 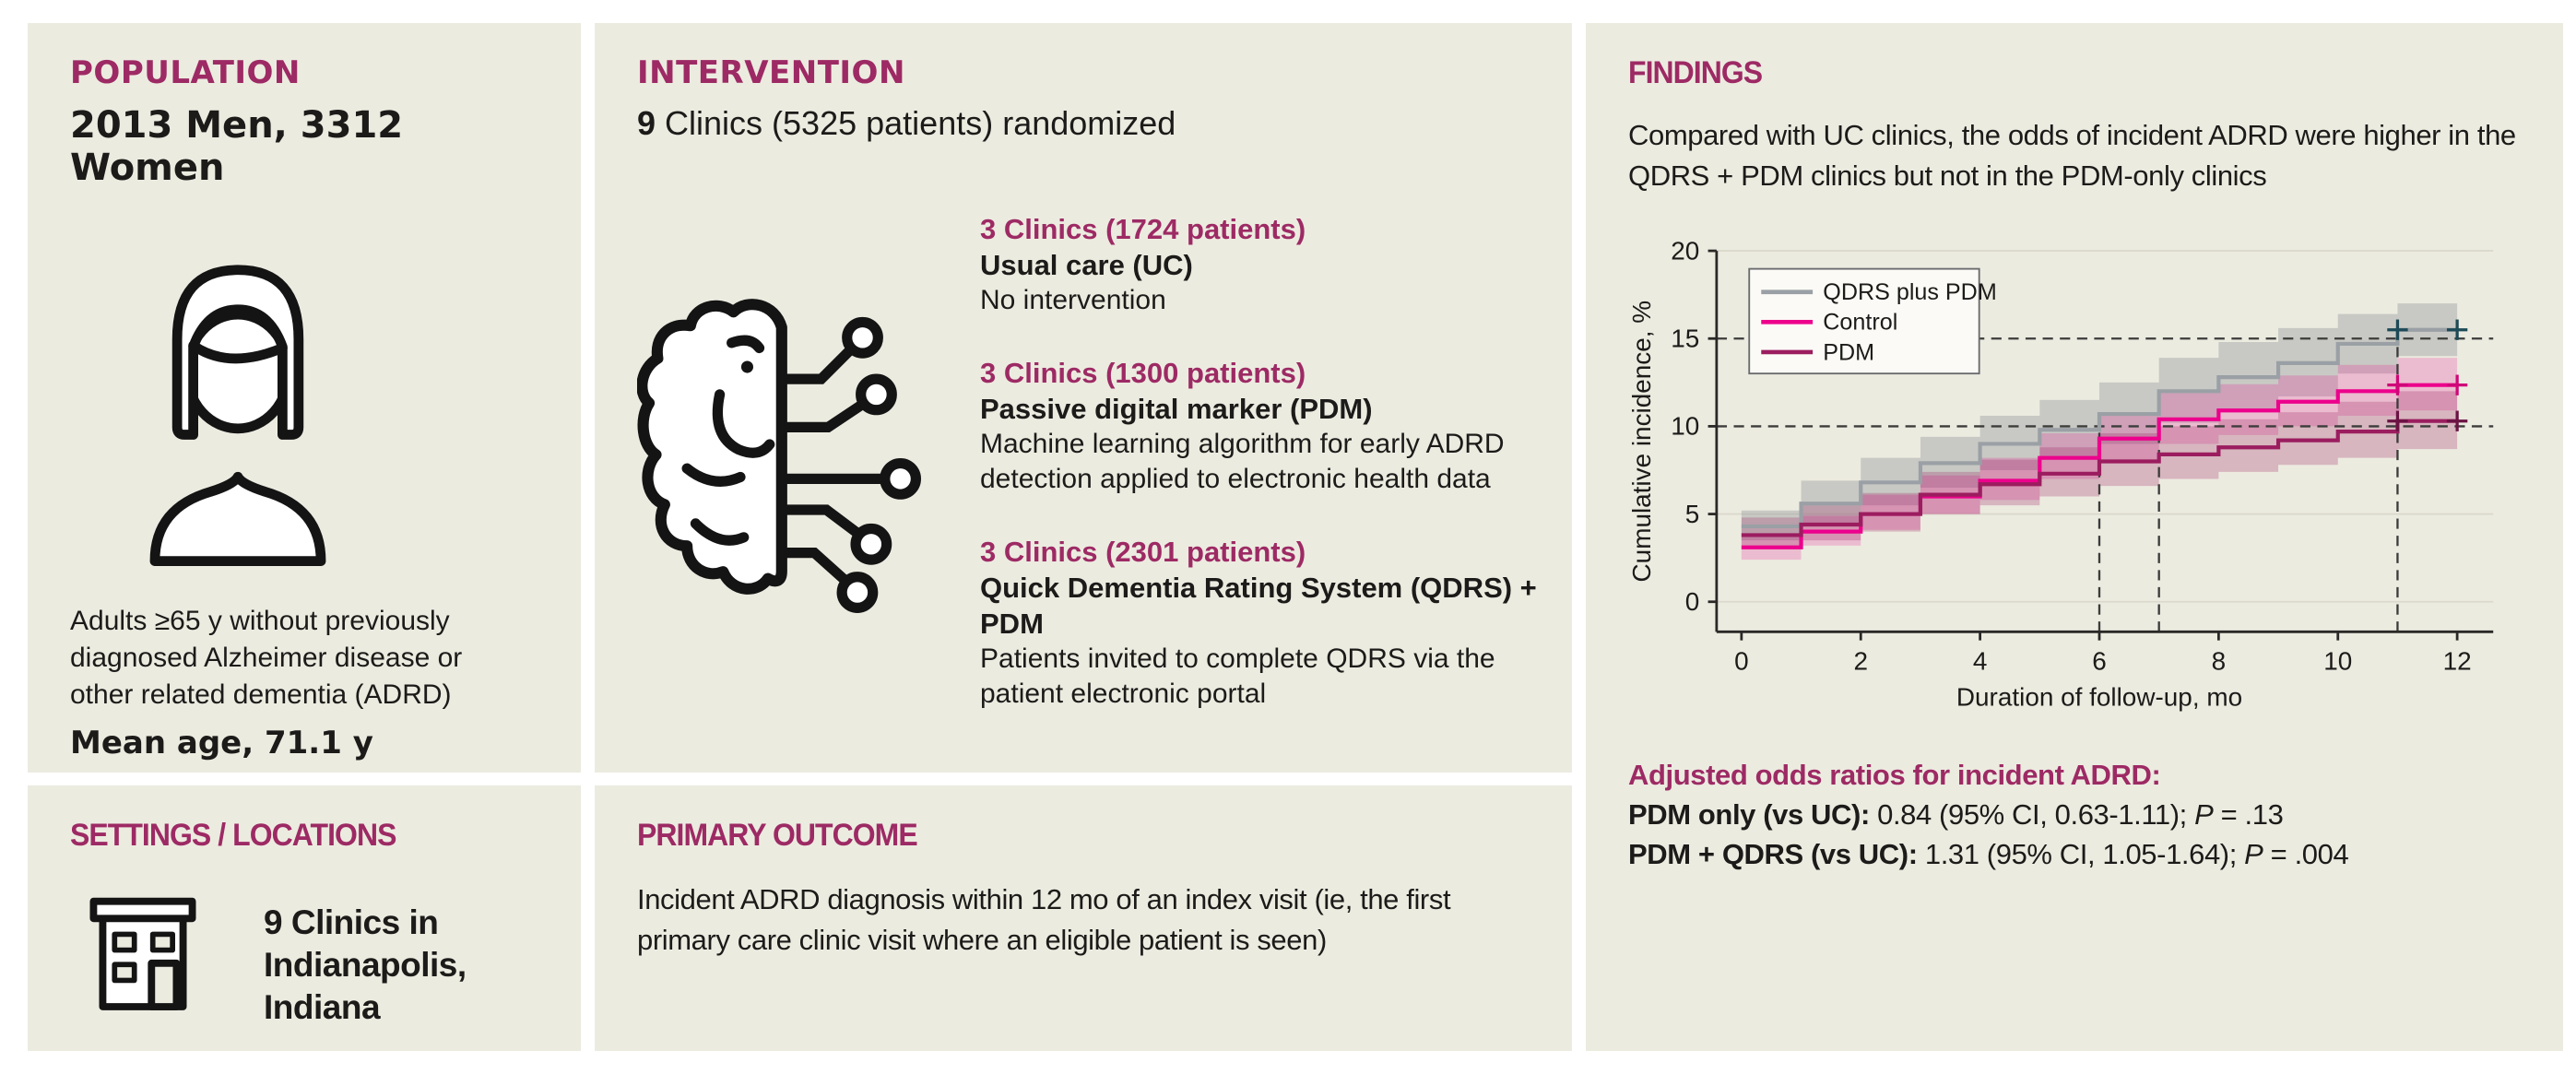 What do you see at coordinates (233, 835) in the screenshot?
I see `settings-heading: SETTINGS / LOCATIONS` at bounding box center [233, 835].